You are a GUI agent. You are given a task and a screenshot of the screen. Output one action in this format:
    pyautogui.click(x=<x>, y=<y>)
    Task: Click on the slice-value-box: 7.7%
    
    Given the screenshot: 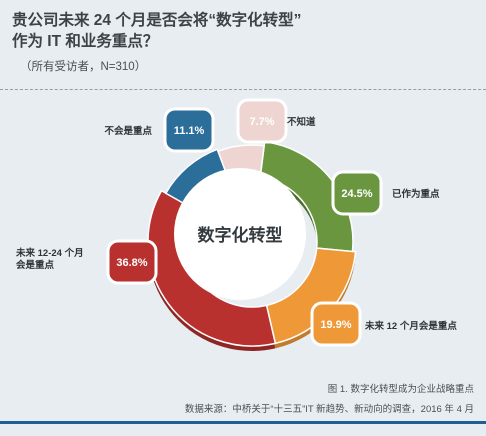 What is the action you would take?
    pyautogui.click(x=262, y=121)
    